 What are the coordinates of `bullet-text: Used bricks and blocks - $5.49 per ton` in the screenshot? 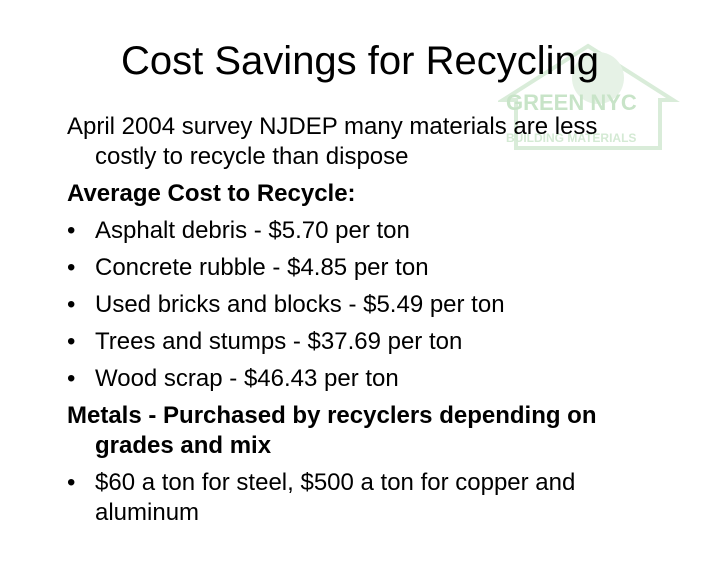 It's located at (300, 304).